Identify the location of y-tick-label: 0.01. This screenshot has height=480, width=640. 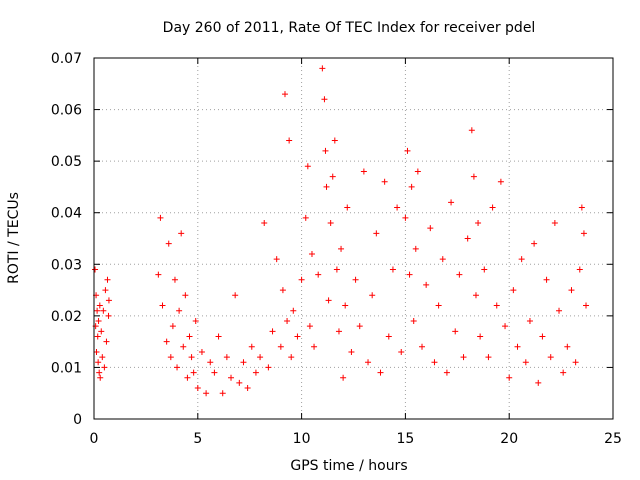
(66, 368).